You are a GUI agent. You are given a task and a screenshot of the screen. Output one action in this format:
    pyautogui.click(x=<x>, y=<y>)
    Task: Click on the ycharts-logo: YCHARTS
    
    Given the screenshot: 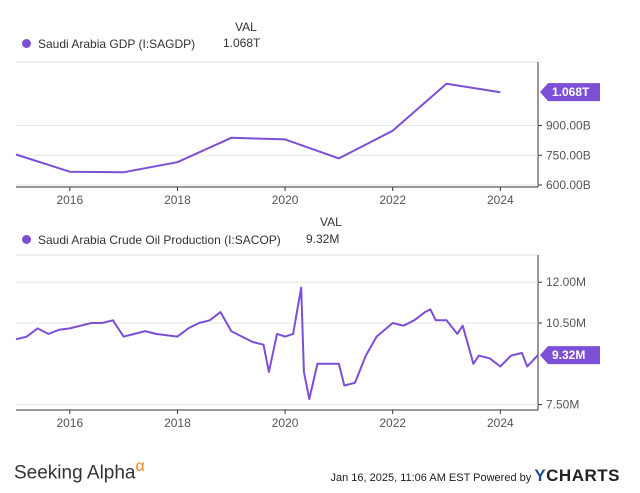 What is the action you would take?
    pyautogui.click(x=577, y=475)
    